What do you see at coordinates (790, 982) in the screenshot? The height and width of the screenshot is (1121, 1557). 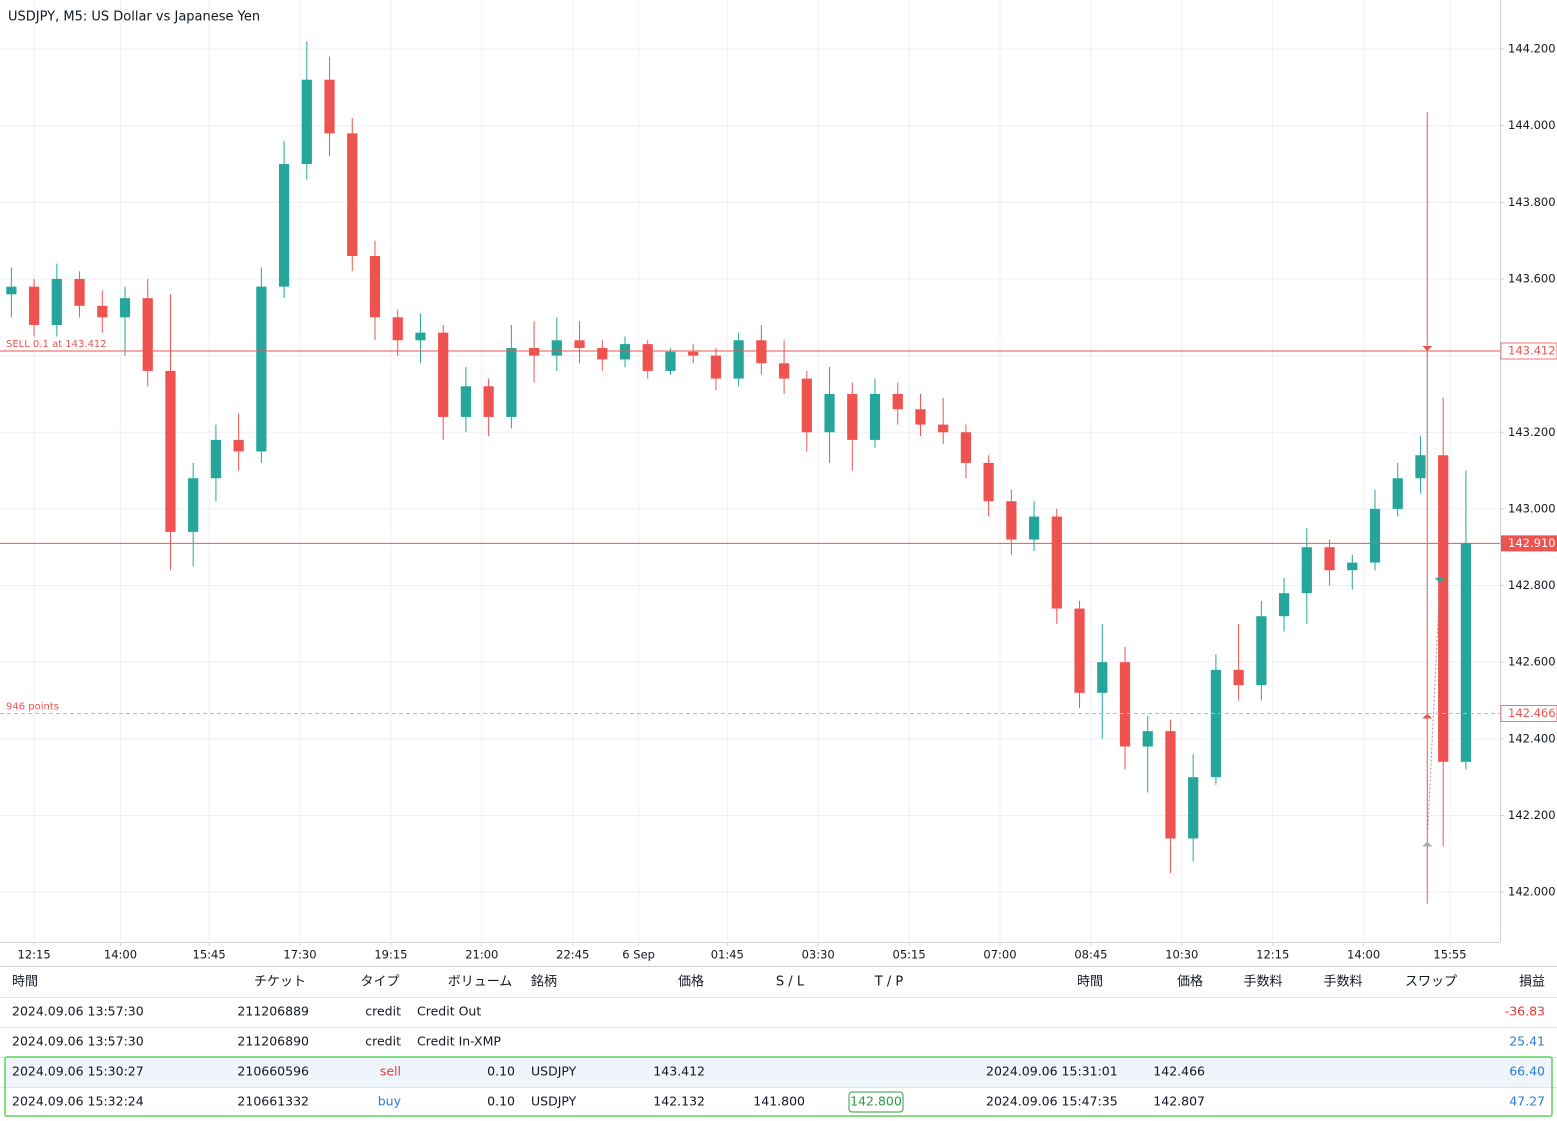 I see `column-header: S / L` at bounding box center [790, 982].